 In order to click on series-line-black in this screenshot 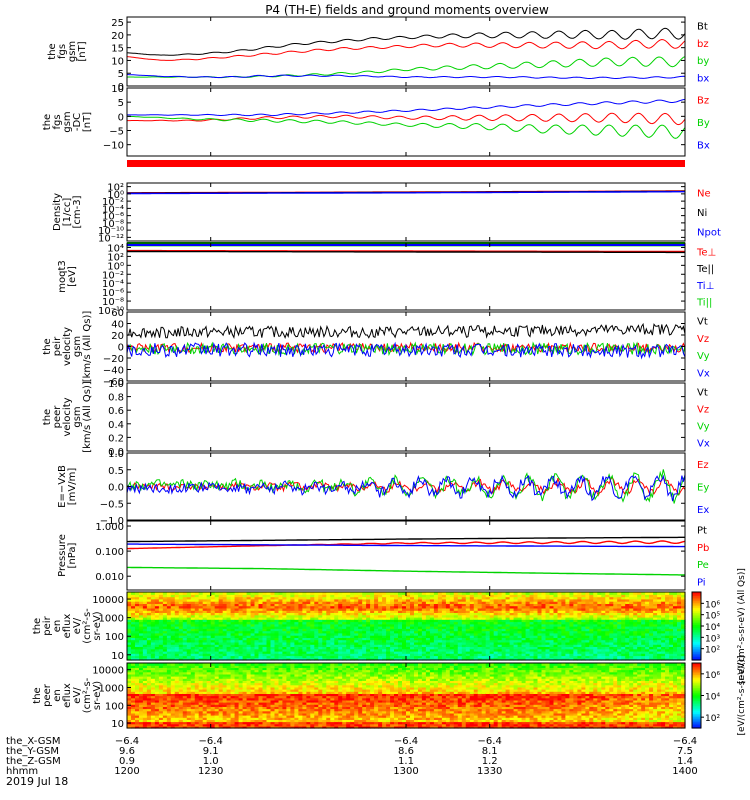, I will do `click(406, 539)`.